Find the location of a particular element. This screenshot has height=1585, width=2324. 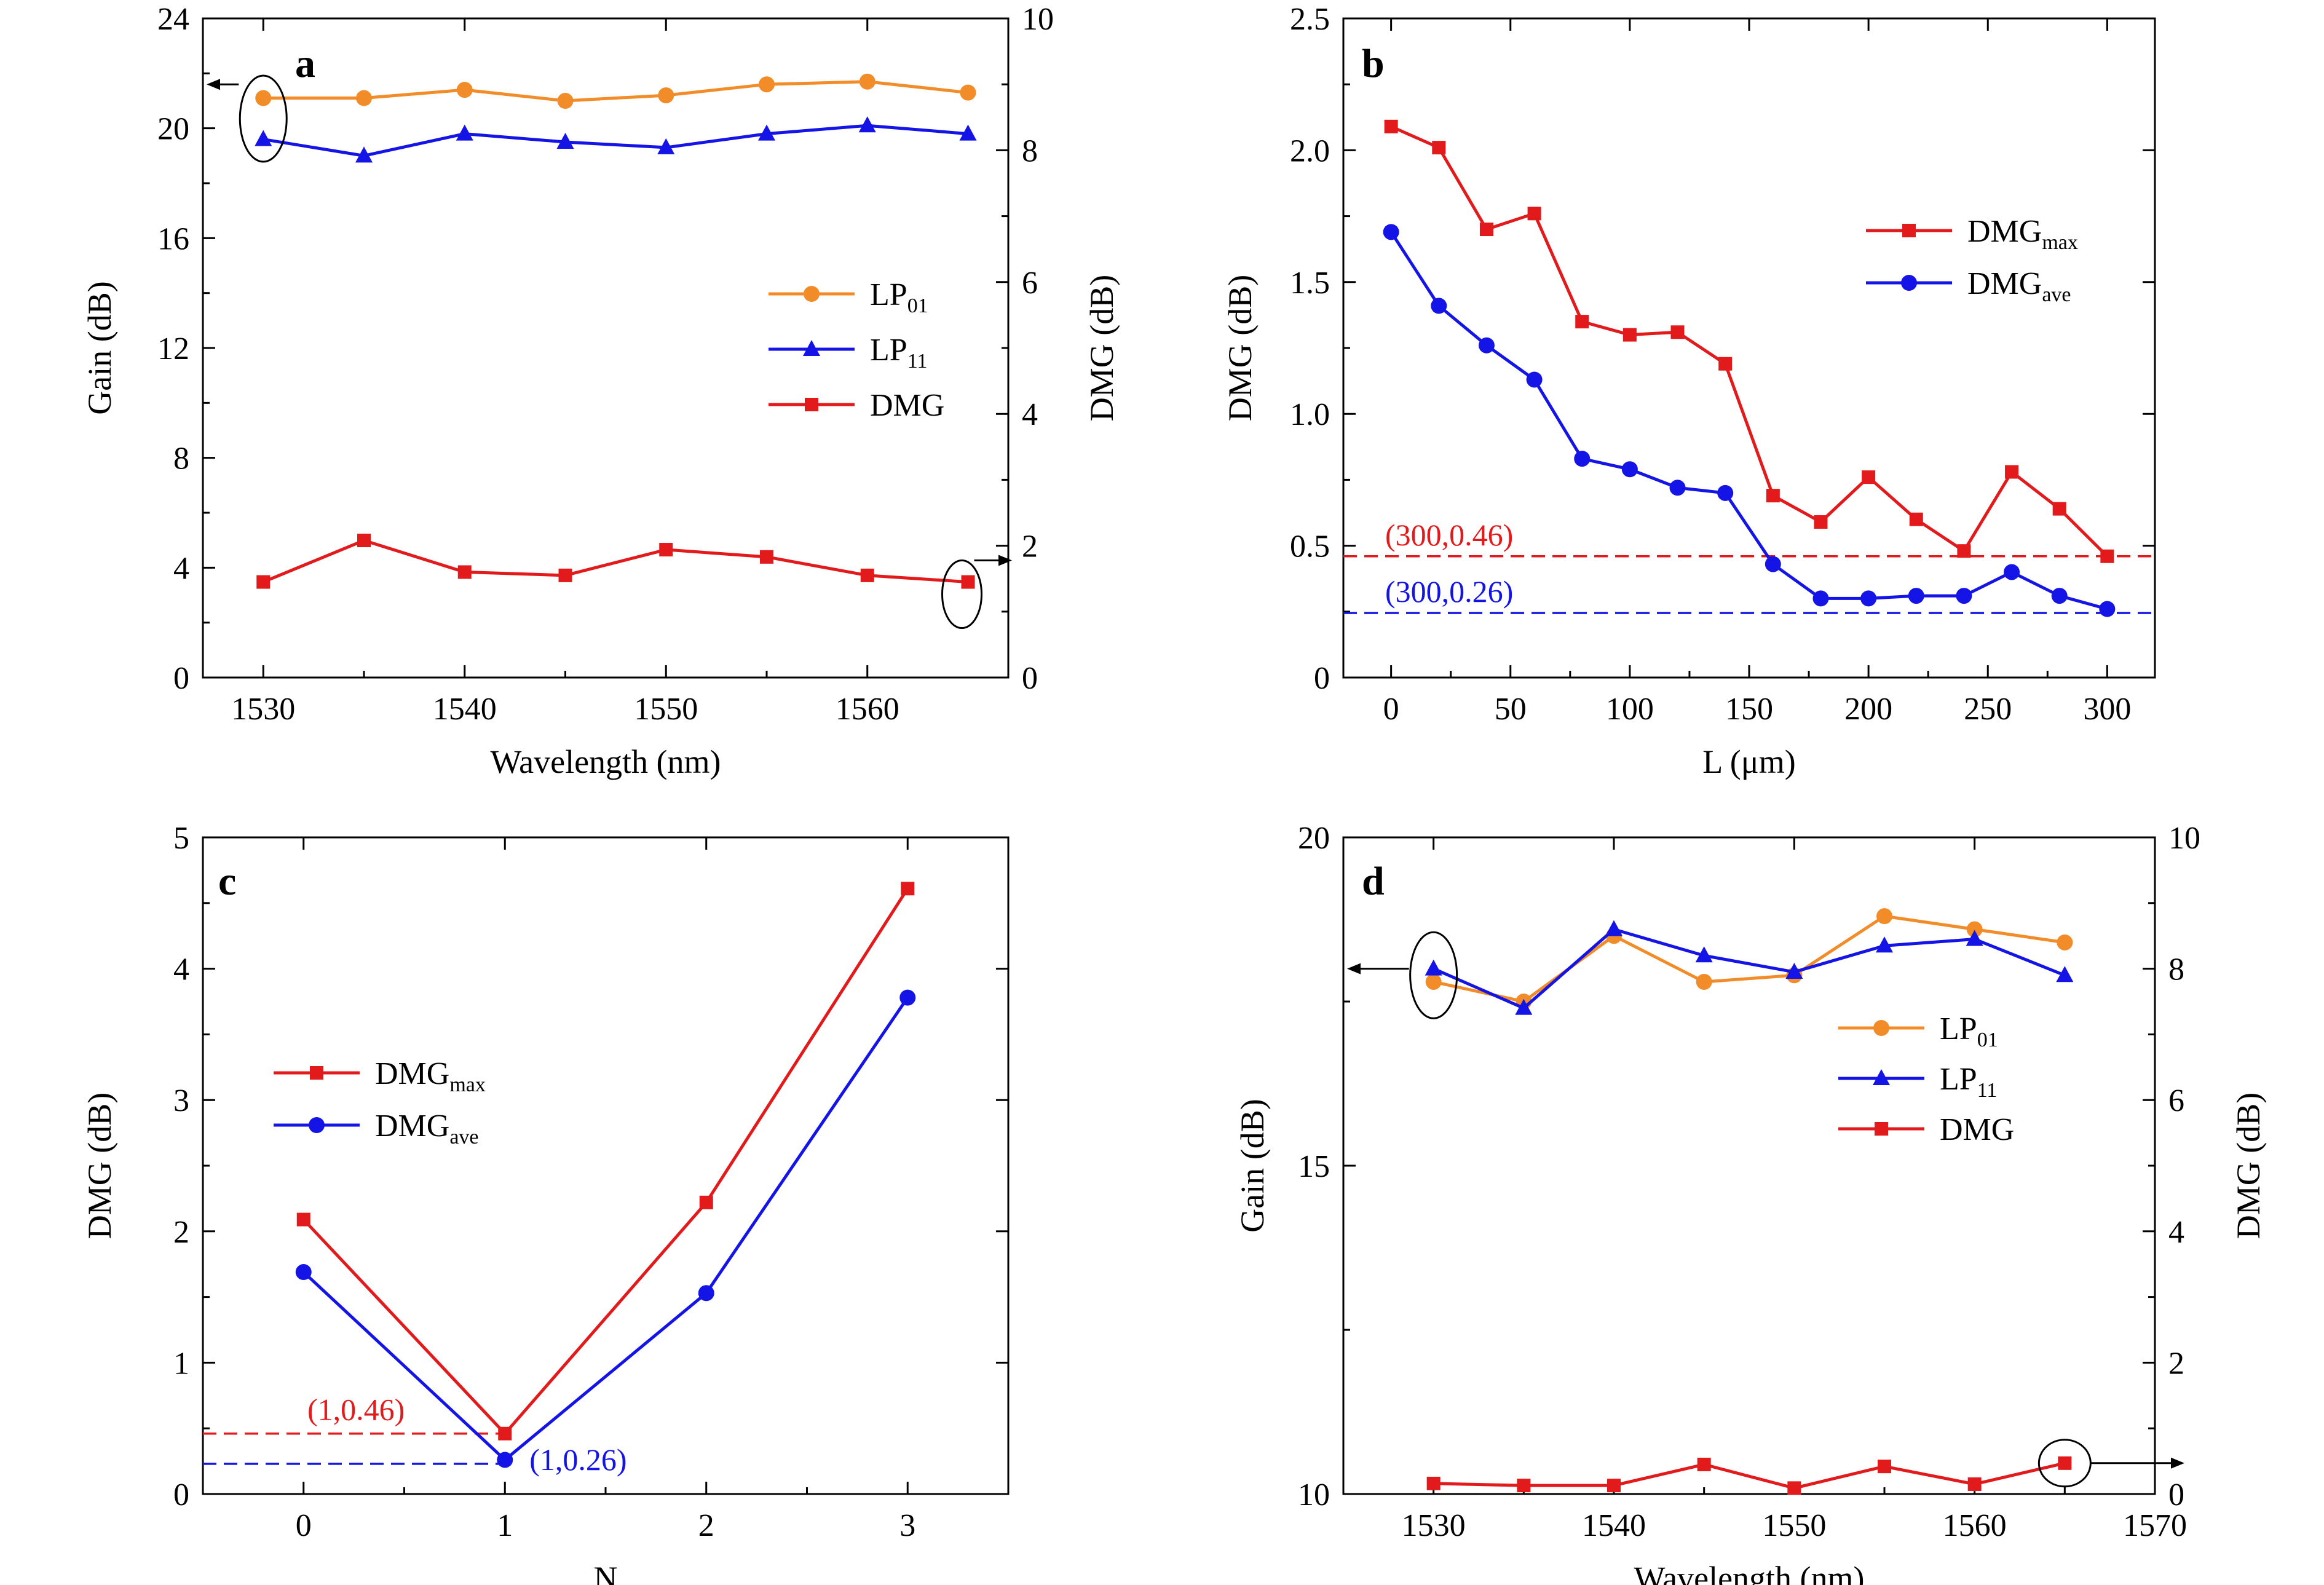

legend-label-LP11: LP11 is located at coordinates (1968, 1082).